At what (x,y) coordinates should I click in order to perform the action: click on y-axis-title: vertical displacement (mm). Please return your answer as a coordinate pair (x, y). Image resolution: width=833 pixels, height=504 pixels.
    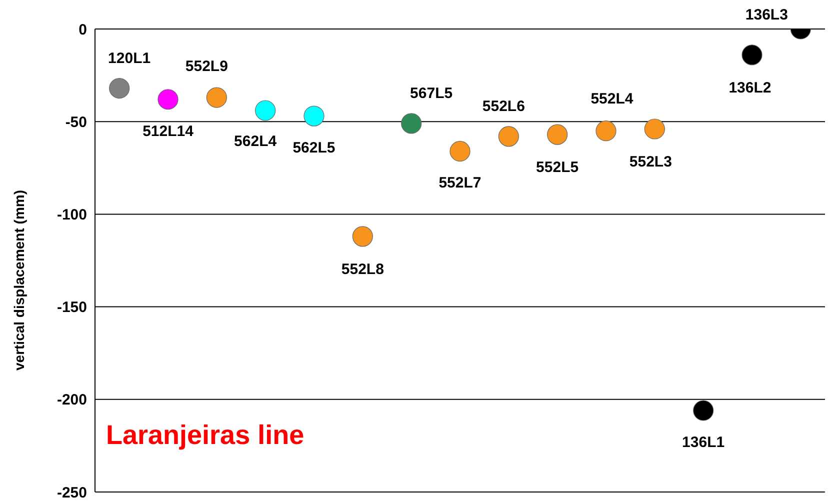
    Looking at the image, I should click on (18, 280).